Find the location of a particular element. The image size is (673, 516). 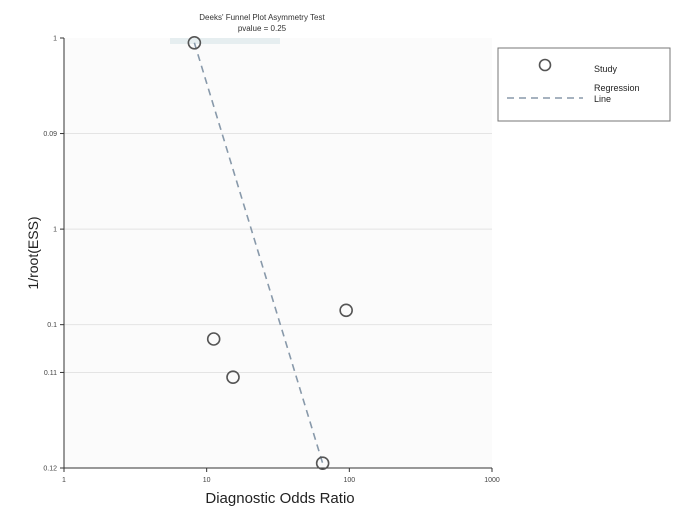

legend: Study Regression Line is located at coordinates (584, 84).